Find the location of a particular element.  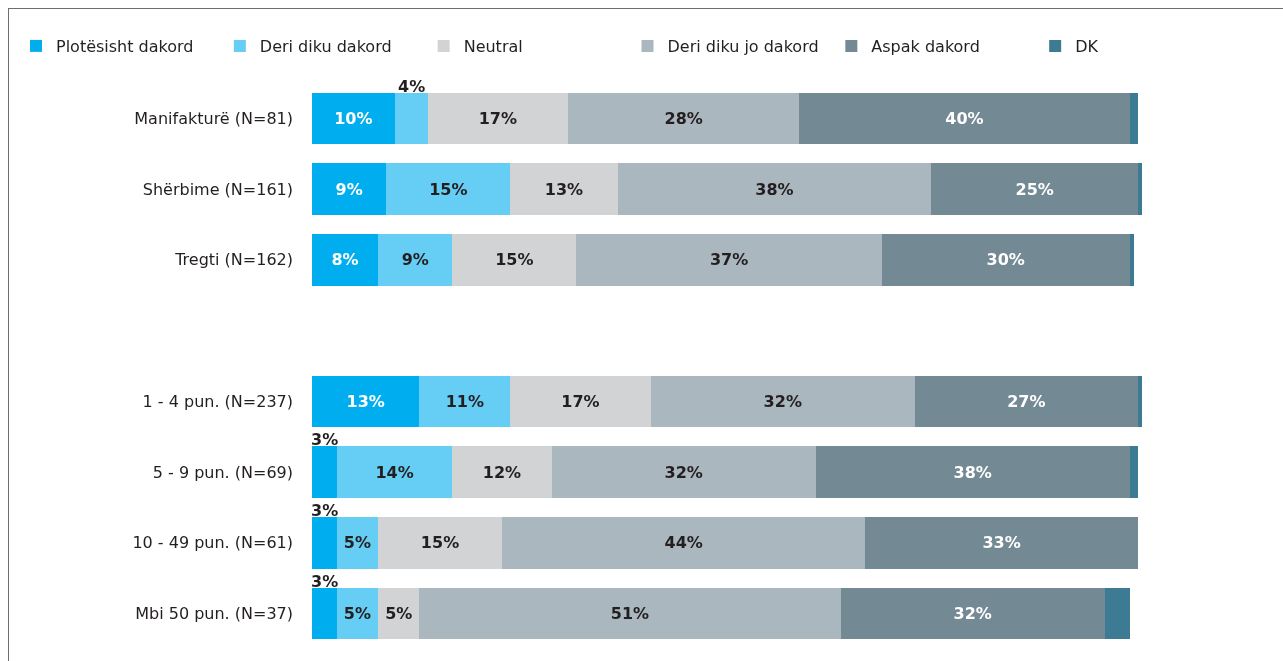

data-label: 51% is located at coordinates (630, 614).